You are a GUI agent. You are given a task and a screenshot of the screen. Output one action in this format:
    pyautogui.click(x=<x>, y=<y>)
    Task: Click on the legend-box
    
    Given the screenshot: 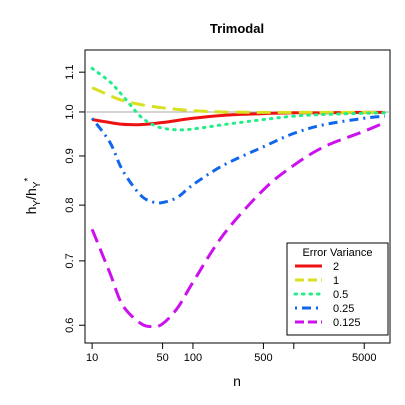 What is the action you would take?
    pyautogui.click(x=337, y=289)
    